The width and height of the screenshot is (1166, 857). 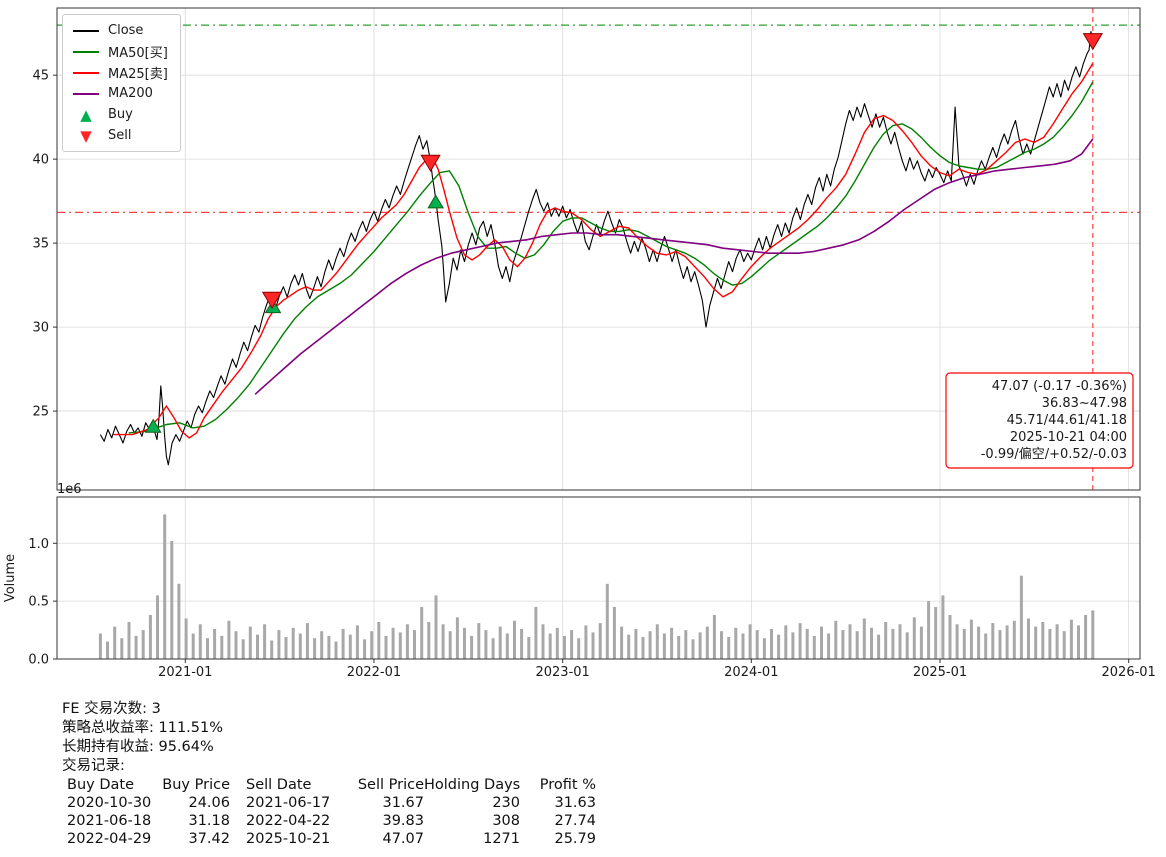 I want to click on strategy-return-line: 策略总收益率: 111.51%, so click(x=143, y=728).